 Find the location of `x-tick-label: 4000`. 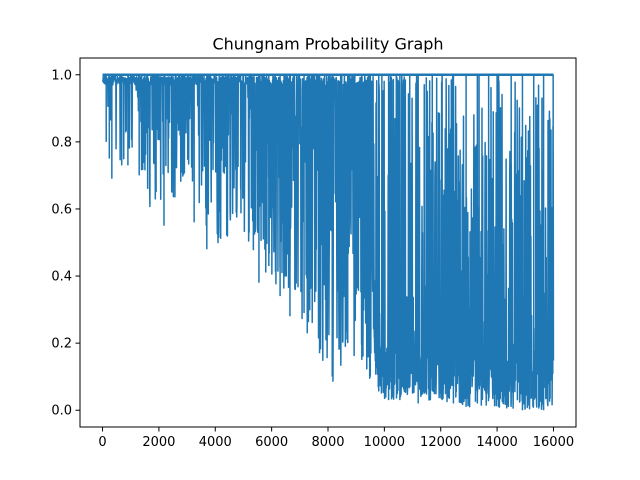

x-tick-label: 4000 is located at coordinates (215, 442).